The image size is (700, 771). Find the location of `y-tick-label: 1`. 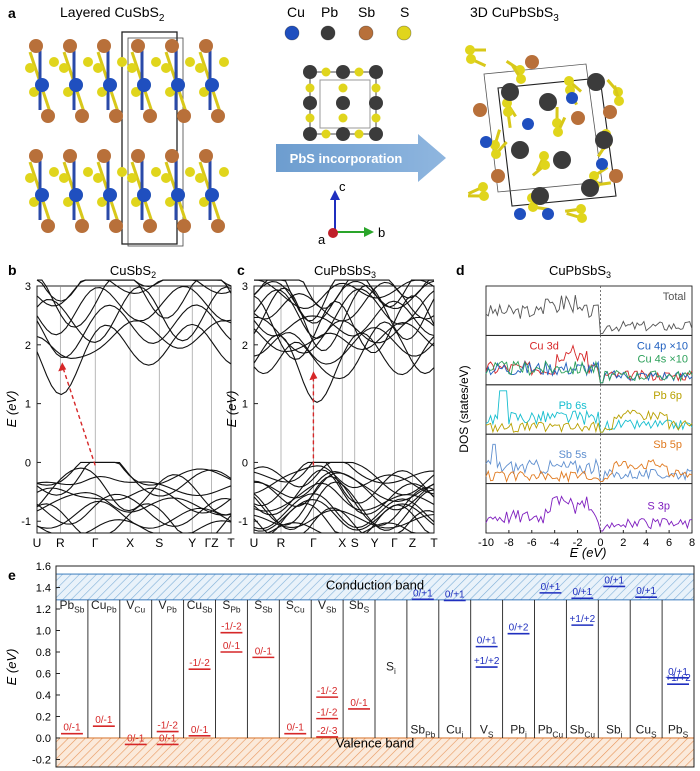

y-tick-label: 1 is located at coordinates (245, 405).